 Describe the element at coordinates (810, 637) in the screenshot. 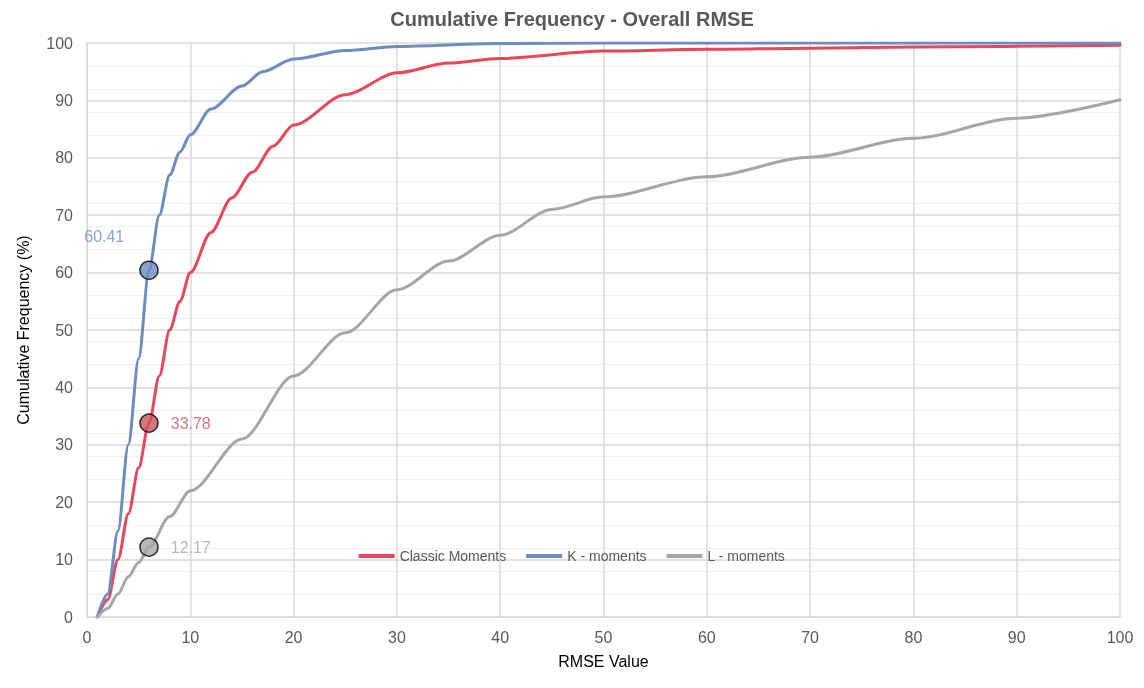

I see `x-tick-label: 70` at that location.